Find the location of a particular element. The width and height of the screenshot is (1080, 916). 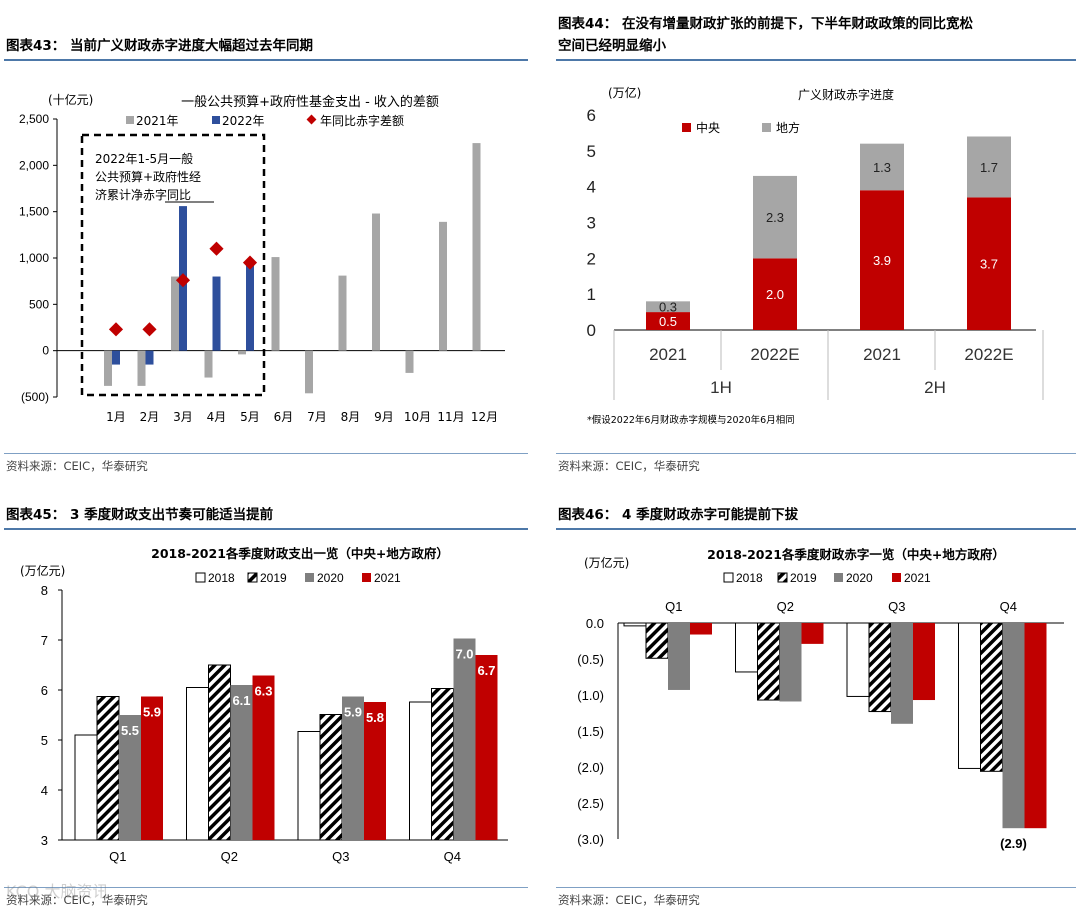

data-label-central: 2.0 is located at coordinates (775, 294).